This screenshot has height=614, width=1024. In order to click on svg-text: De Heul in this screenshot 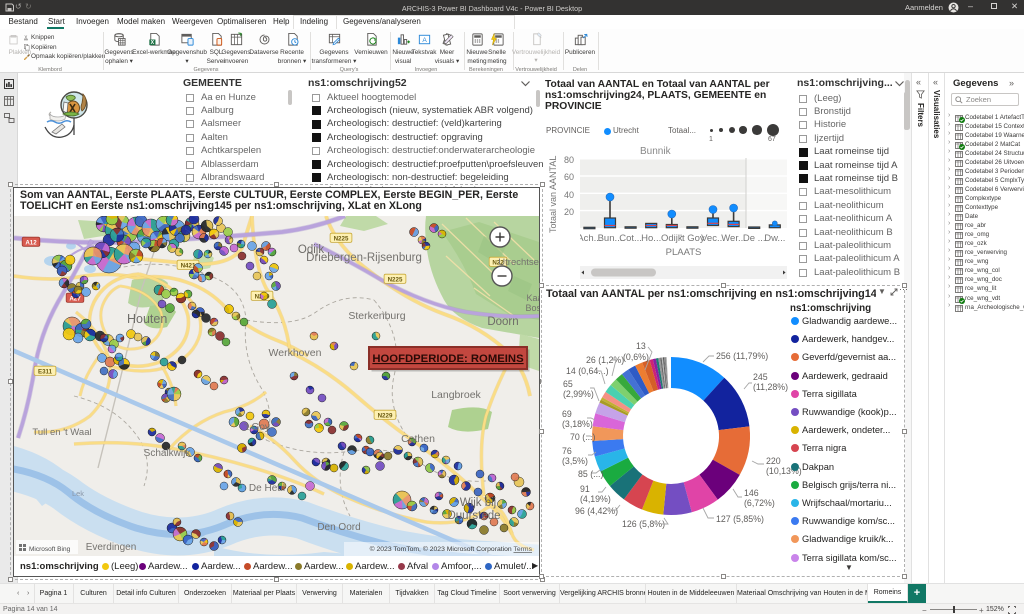, I will do `click(267, 488)`.